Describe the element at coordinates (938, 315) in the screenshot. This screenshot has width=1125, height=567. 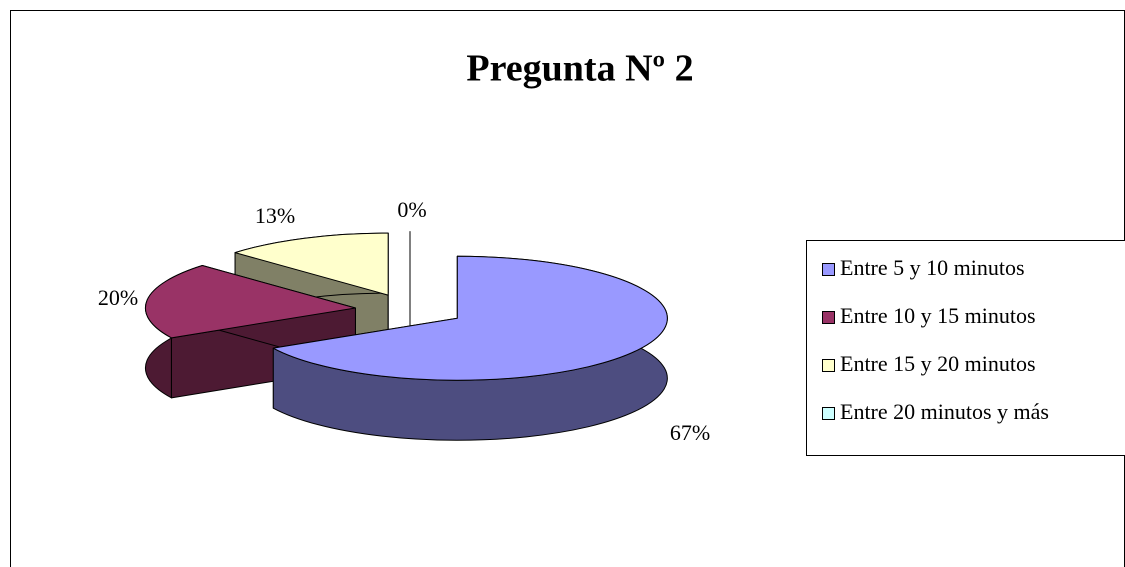
I see `legend-label: Entre 10 y 15 minutos` at that location.